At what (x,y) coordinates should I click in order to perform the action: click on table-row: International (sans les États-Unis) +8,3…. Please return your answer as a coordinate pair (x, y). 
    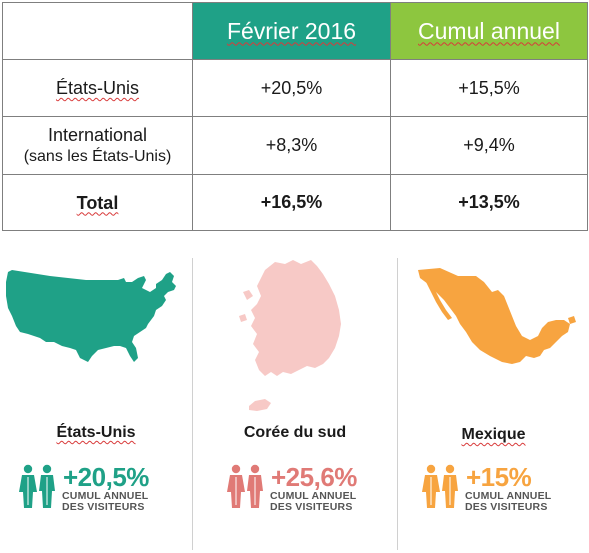
    Looking at the image, I should click on (295, 145).